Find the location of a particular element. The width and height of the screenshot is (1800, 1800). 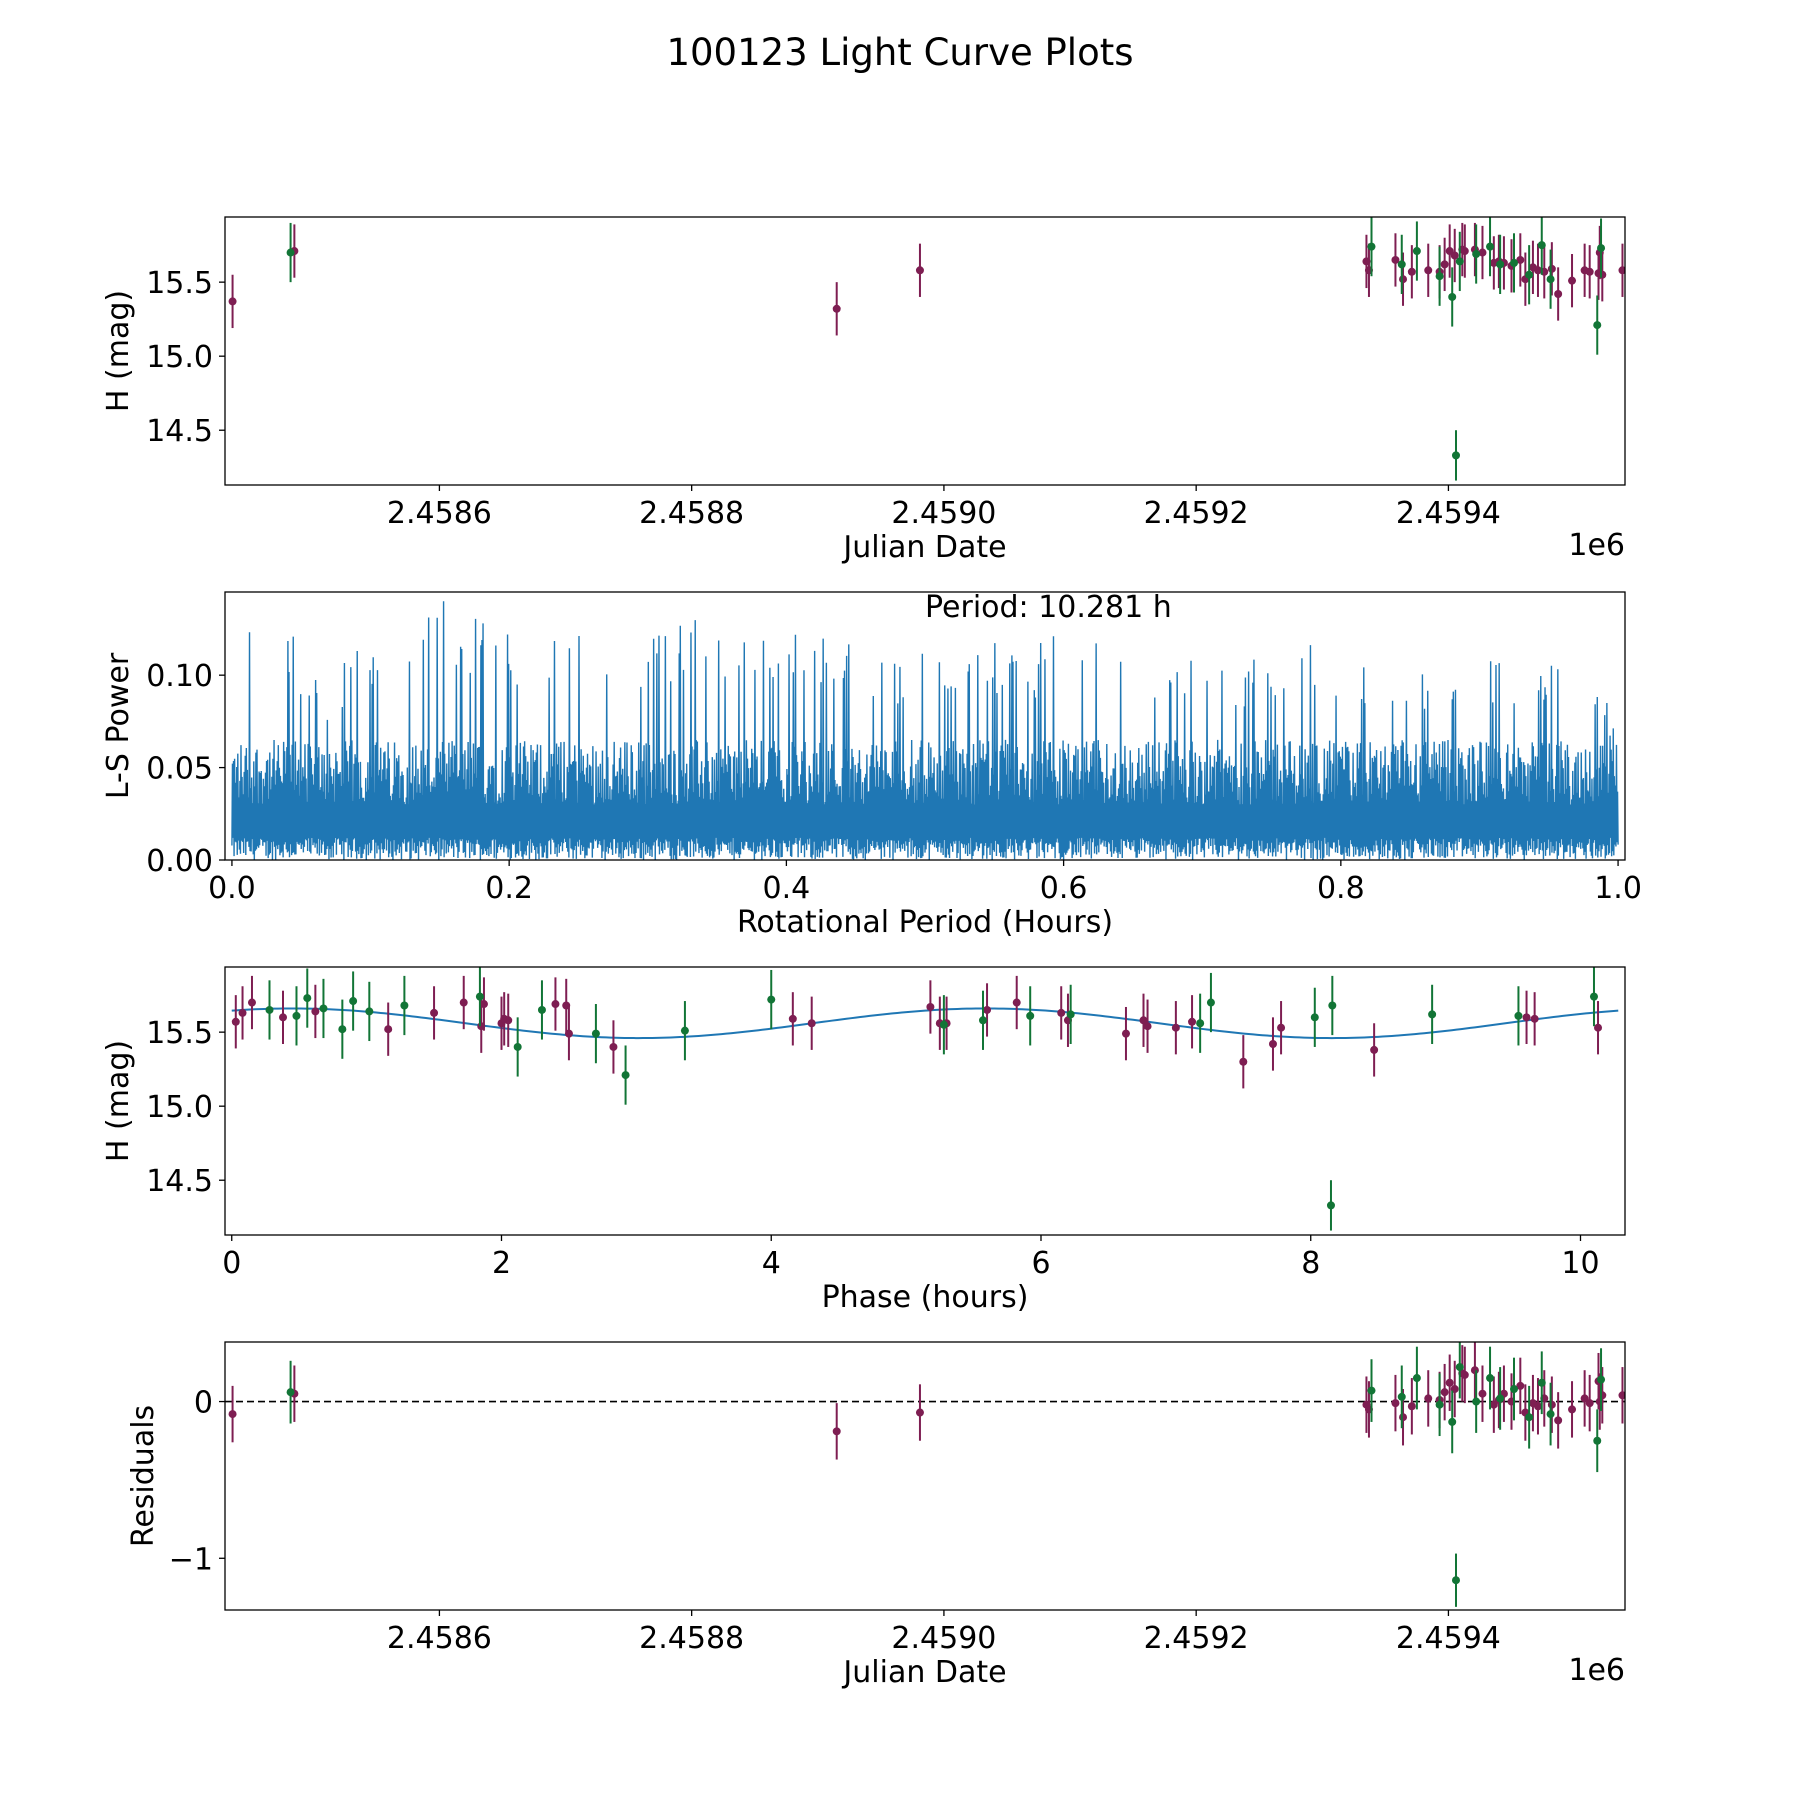

periodogram-x-ticks: 0.0 0.2 0.4 0.6 0.8 1.0 is located at coordinates (925, 883).